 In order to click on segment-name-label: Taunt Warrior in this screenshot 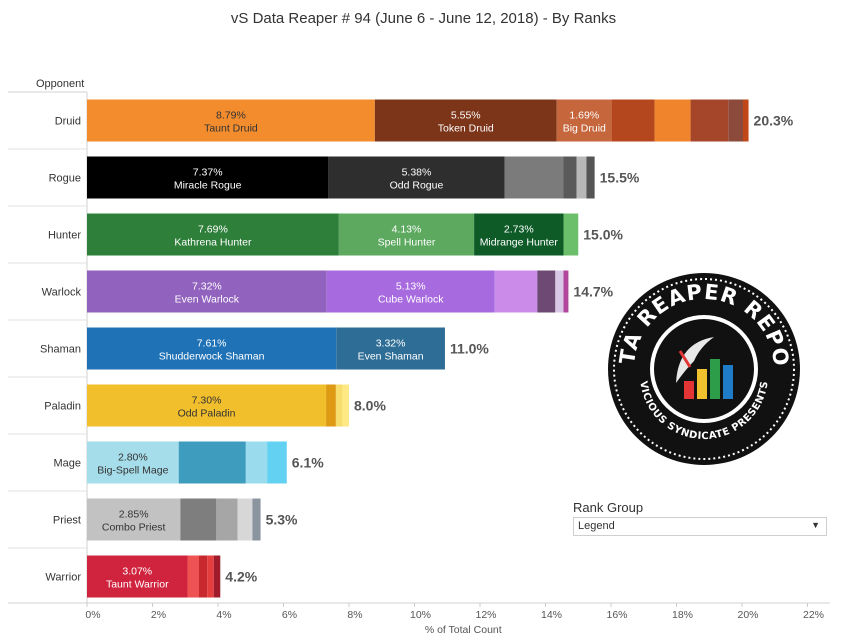, I will do `click(137, 585)`.